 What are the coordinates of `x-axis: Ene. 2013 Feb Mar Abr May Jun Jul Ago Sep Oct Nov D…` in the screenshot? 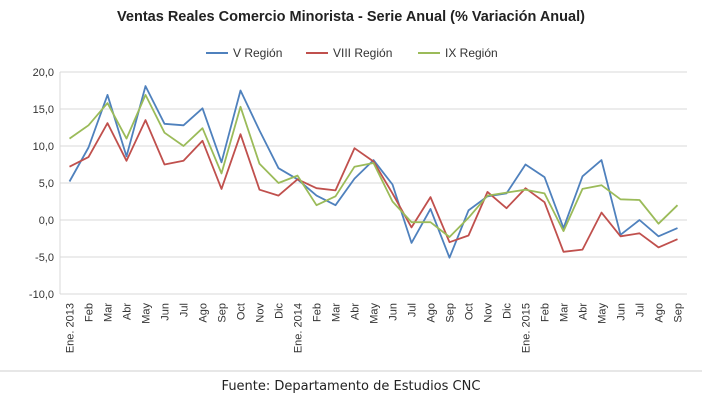 It's located at (375, 328).